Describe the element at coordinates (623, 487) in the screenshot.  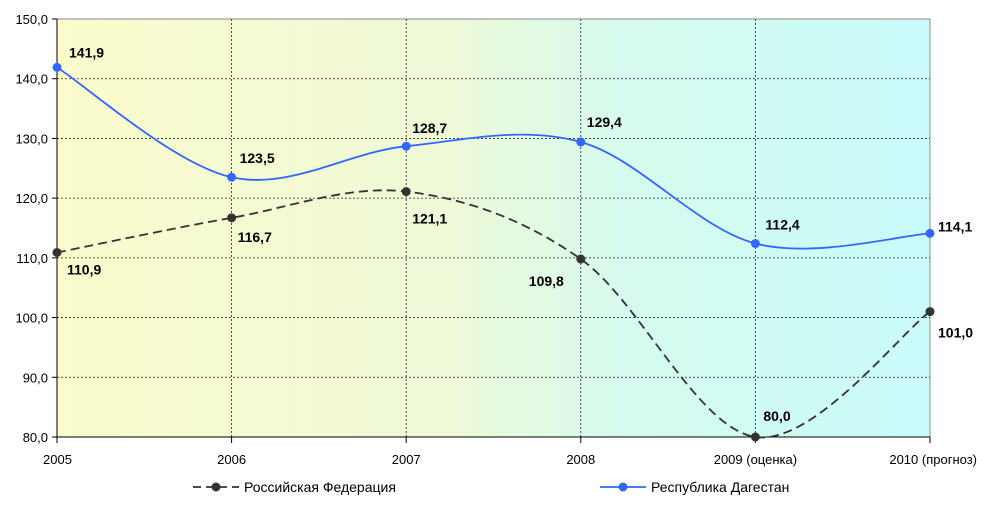
I see `legend-marker-republic-dagestan` at that location.